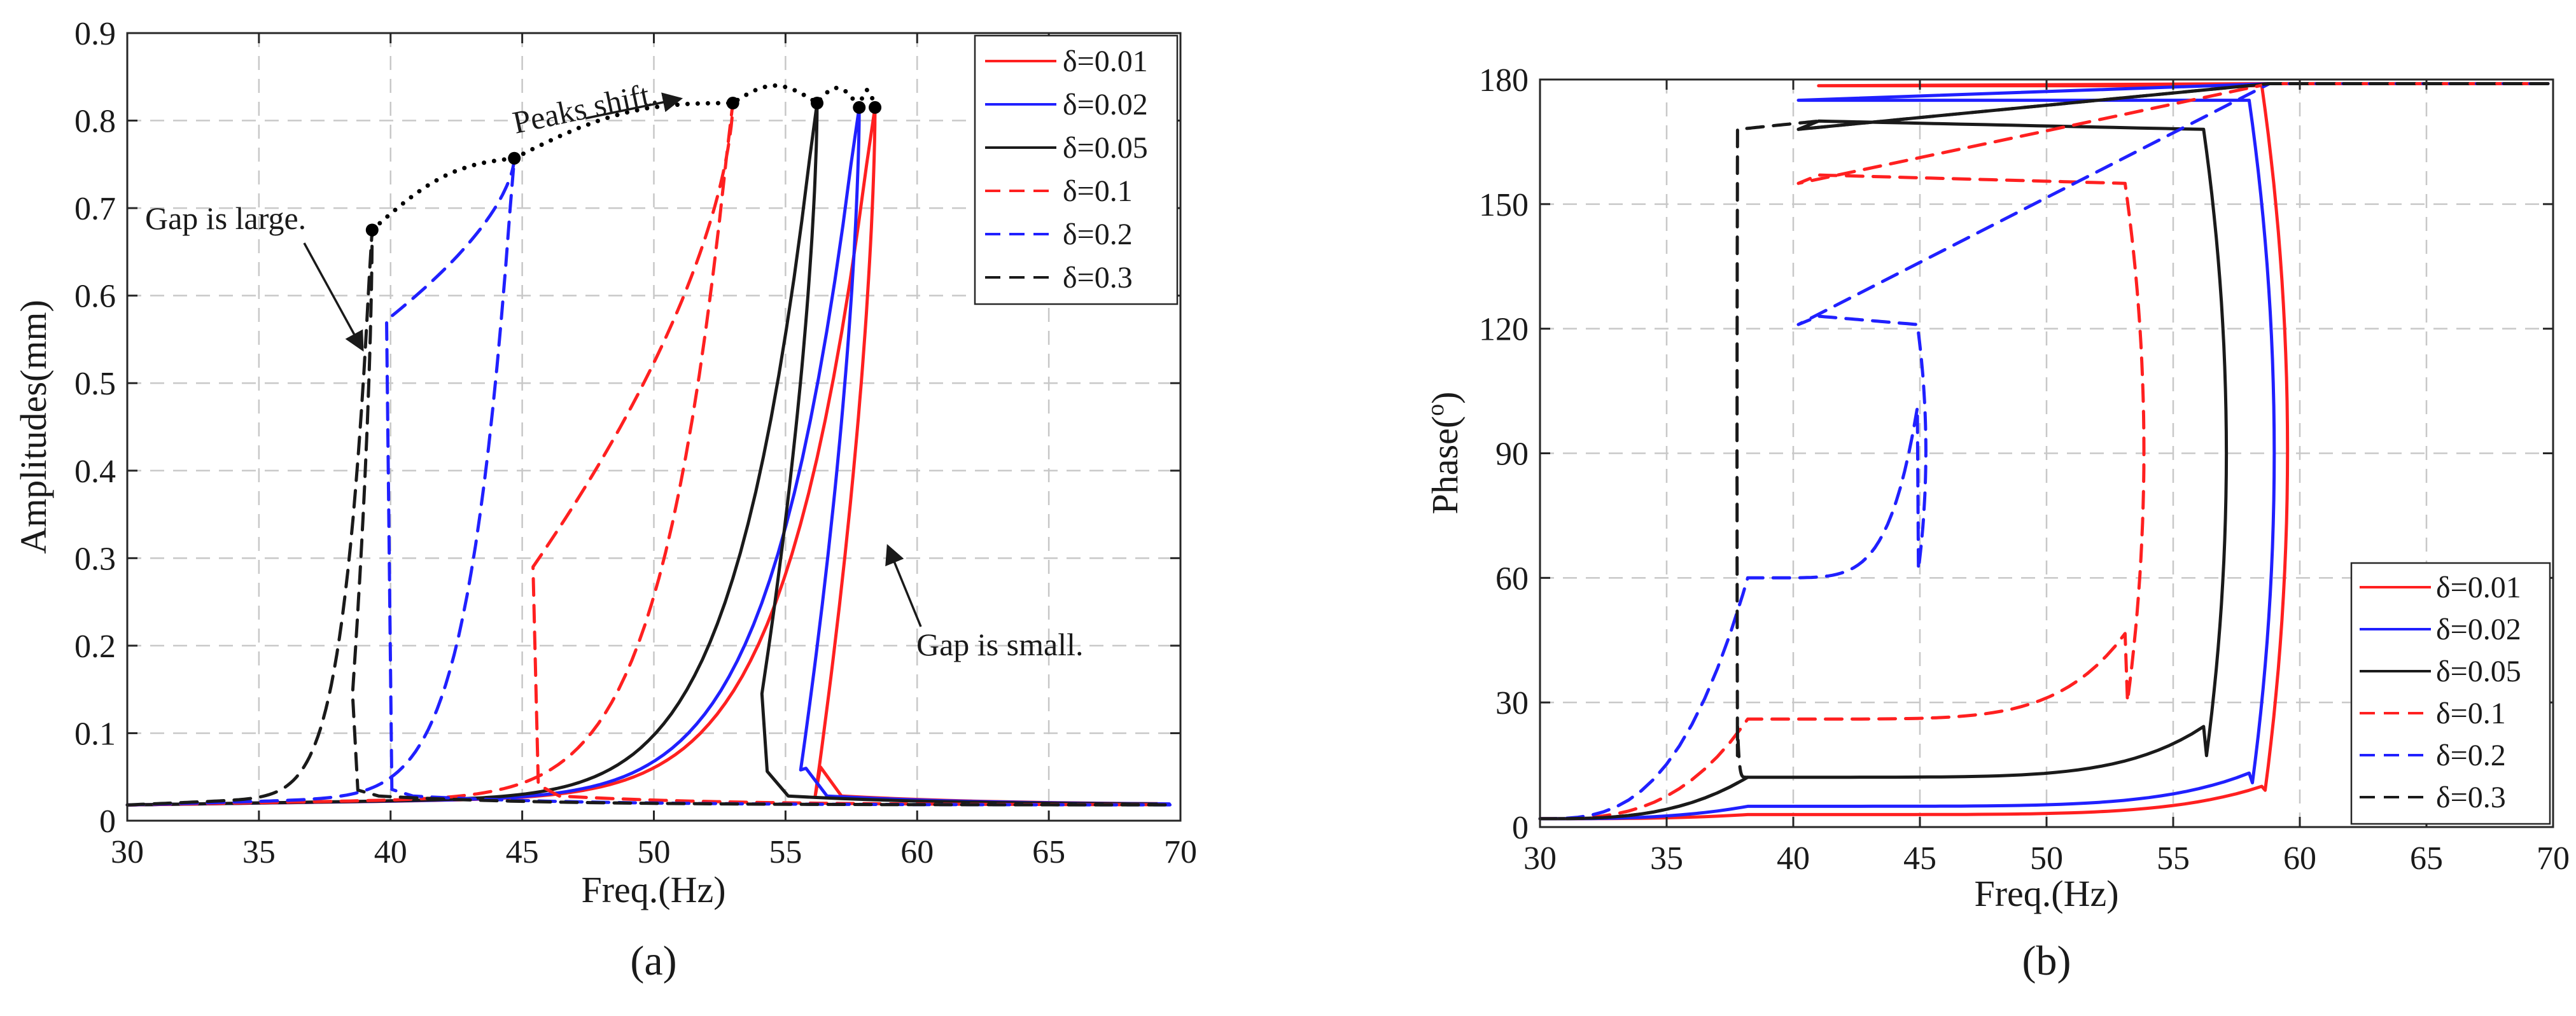 The height and width of the screenshot is (1016, 2576). What do you see at coordinates (259, 852) in the screenshot?
I see `panel-a-x-tick-label: 35` at bounding box center [259, 852].